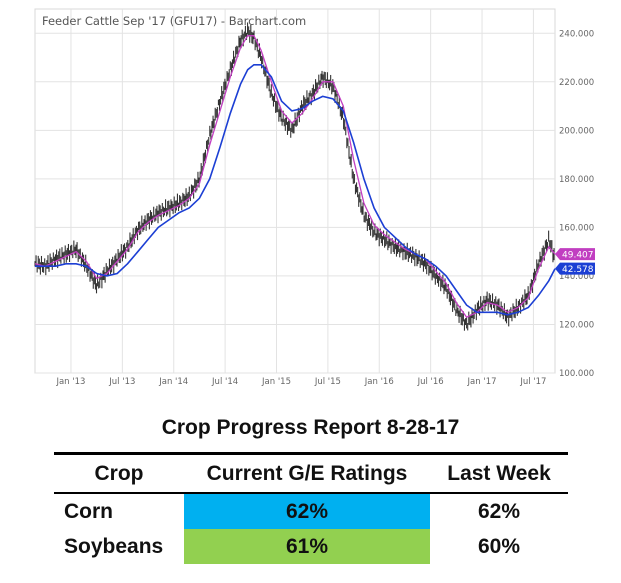 This screenshot has width=621, height=583. What do you see at coordinates (310, 427) in the screenshot?
I see `report-title: Crop Progress Report 8-28-17` at bounding box center [310, 427].